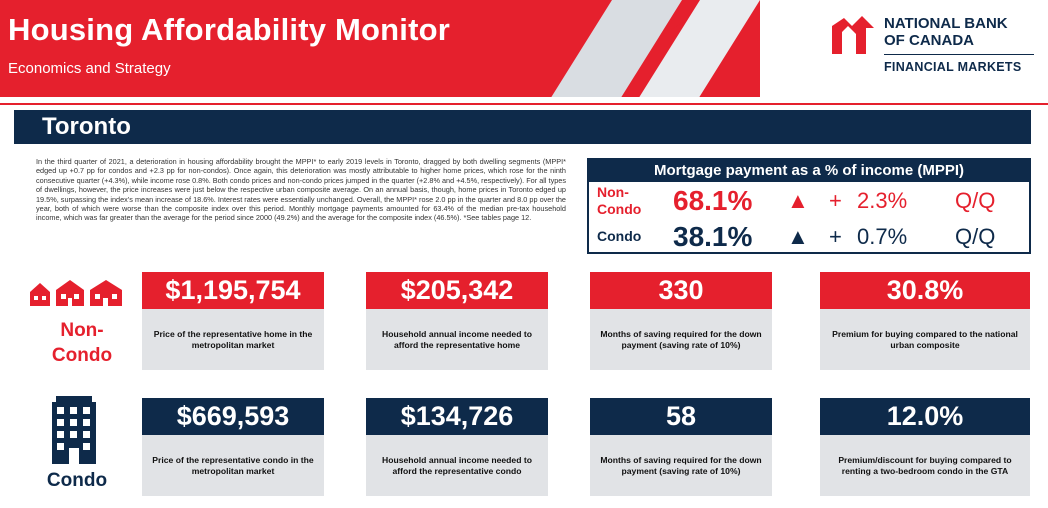 Image resolution: width=1048 pixels, height=508 pixels. I want to click on building-icon, so click(74, 430).